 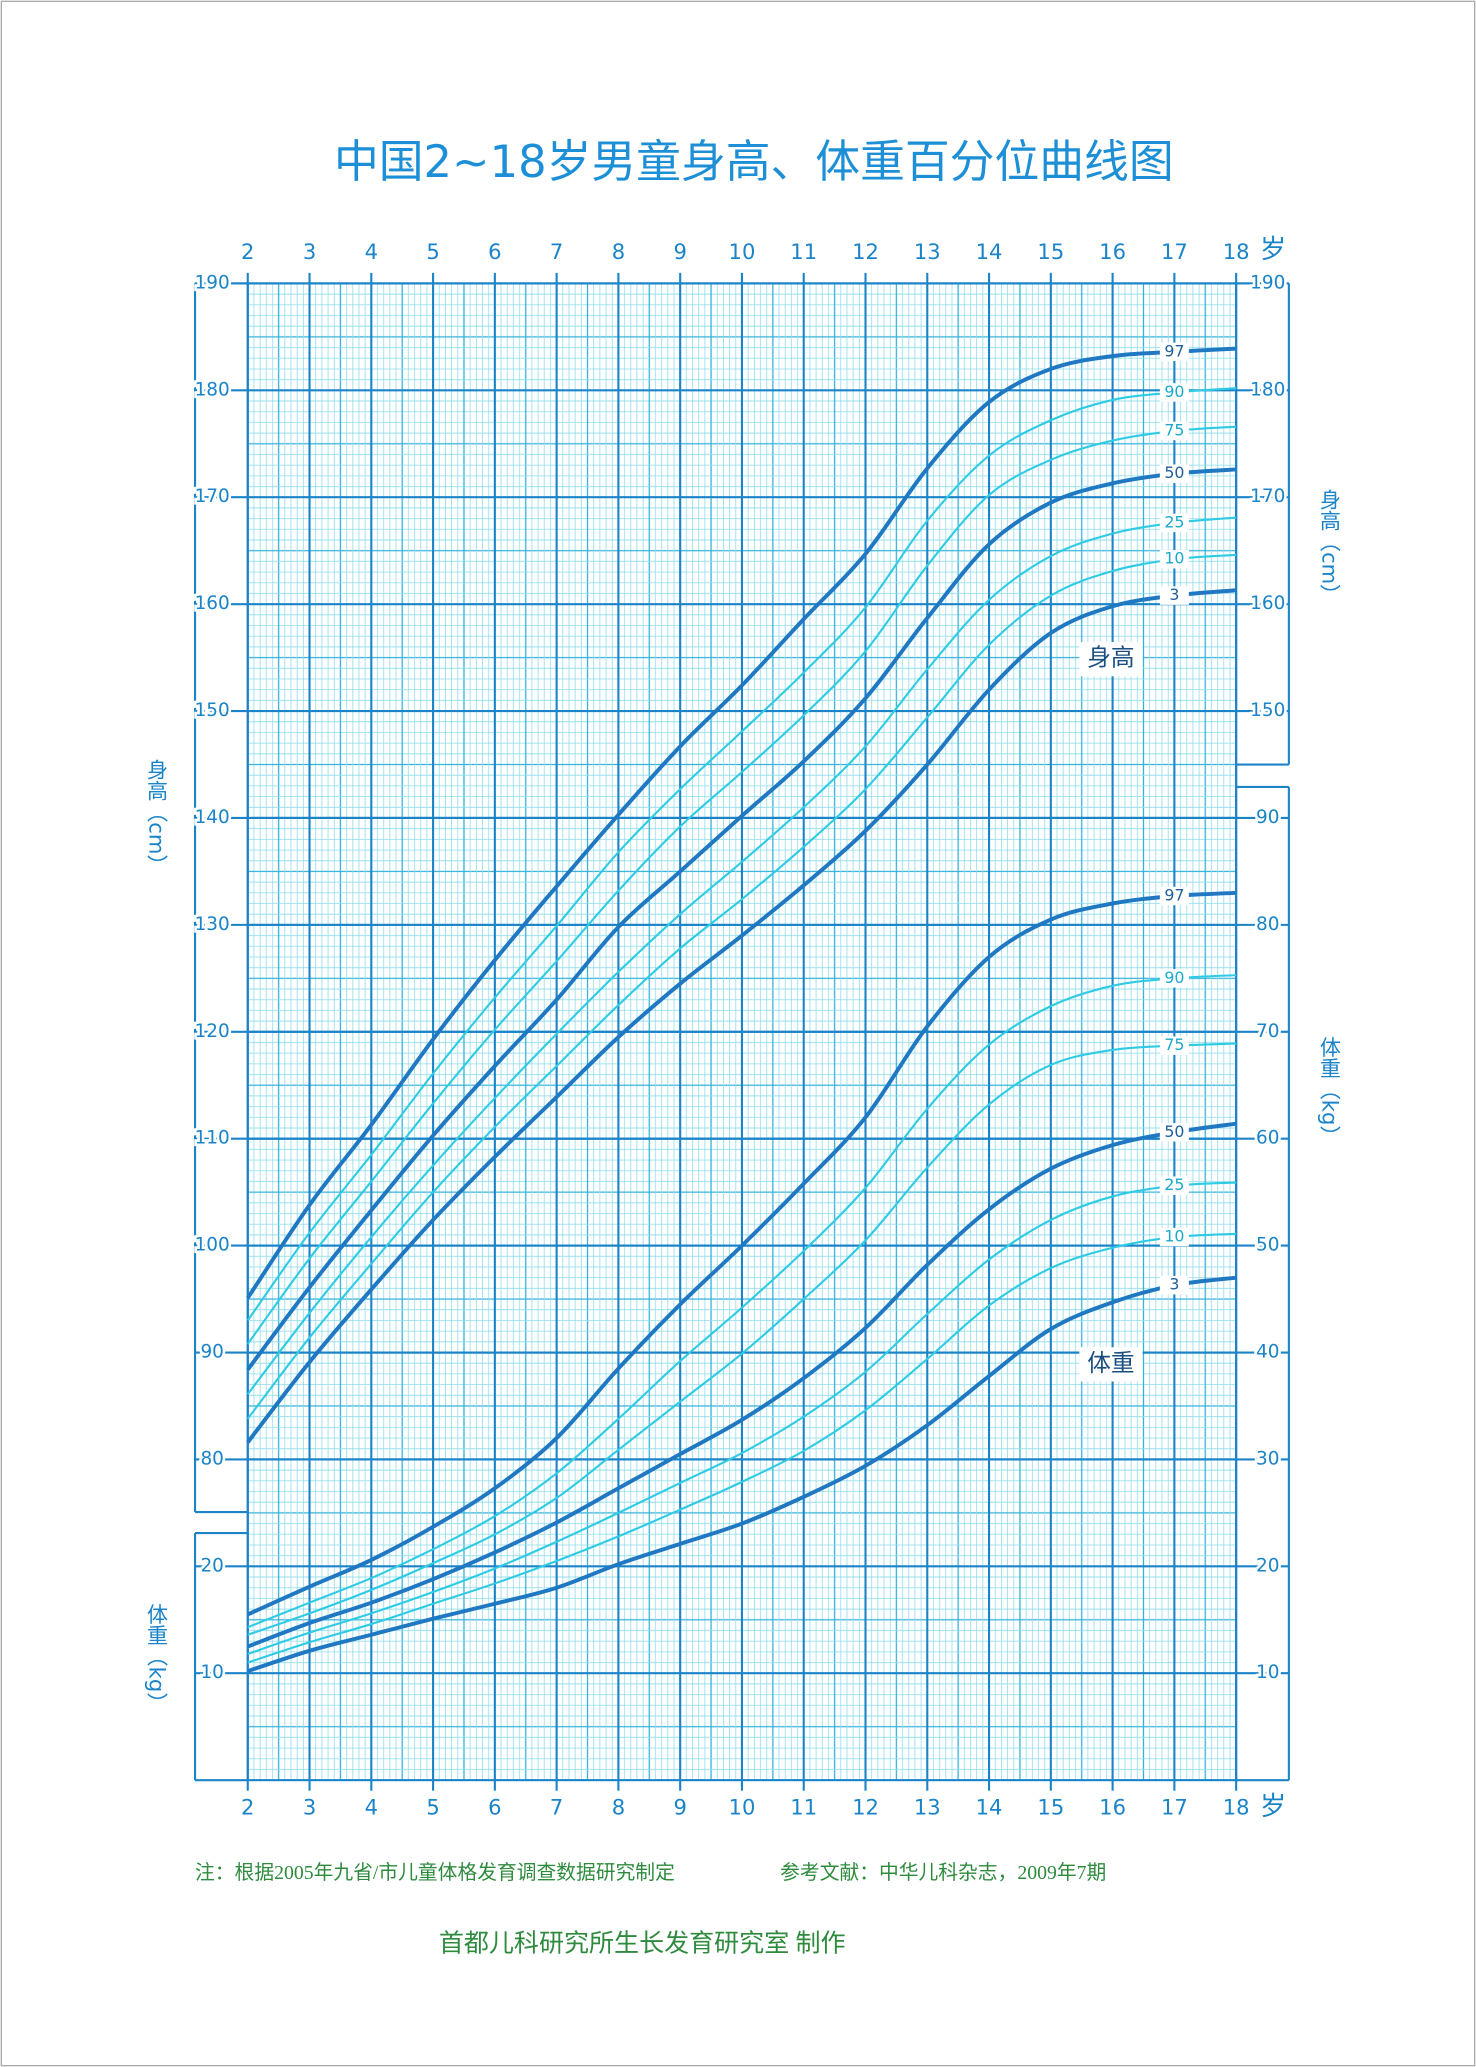 What do you see at coordinates (212, 1031) in the screenshot?
I see `y-tick-label: 120` at bounding box center [212, 1031].